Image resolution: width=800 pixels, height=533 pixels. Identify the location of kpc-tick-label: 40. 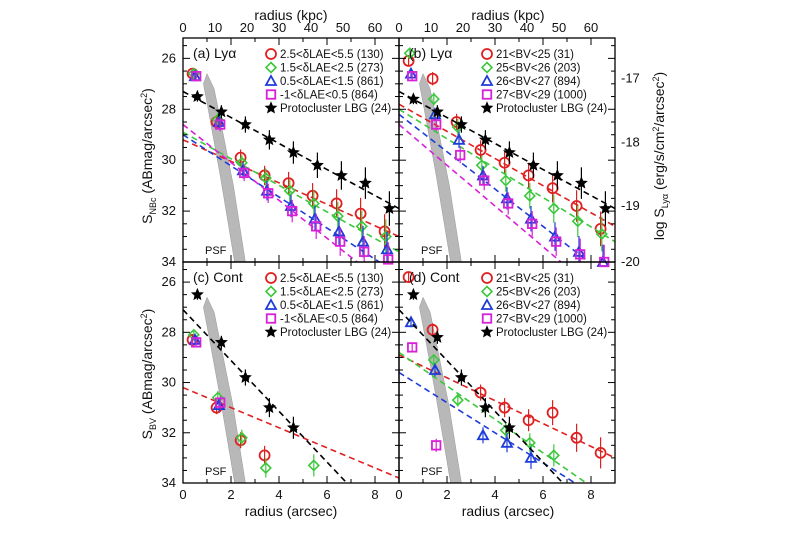
(527, 27).